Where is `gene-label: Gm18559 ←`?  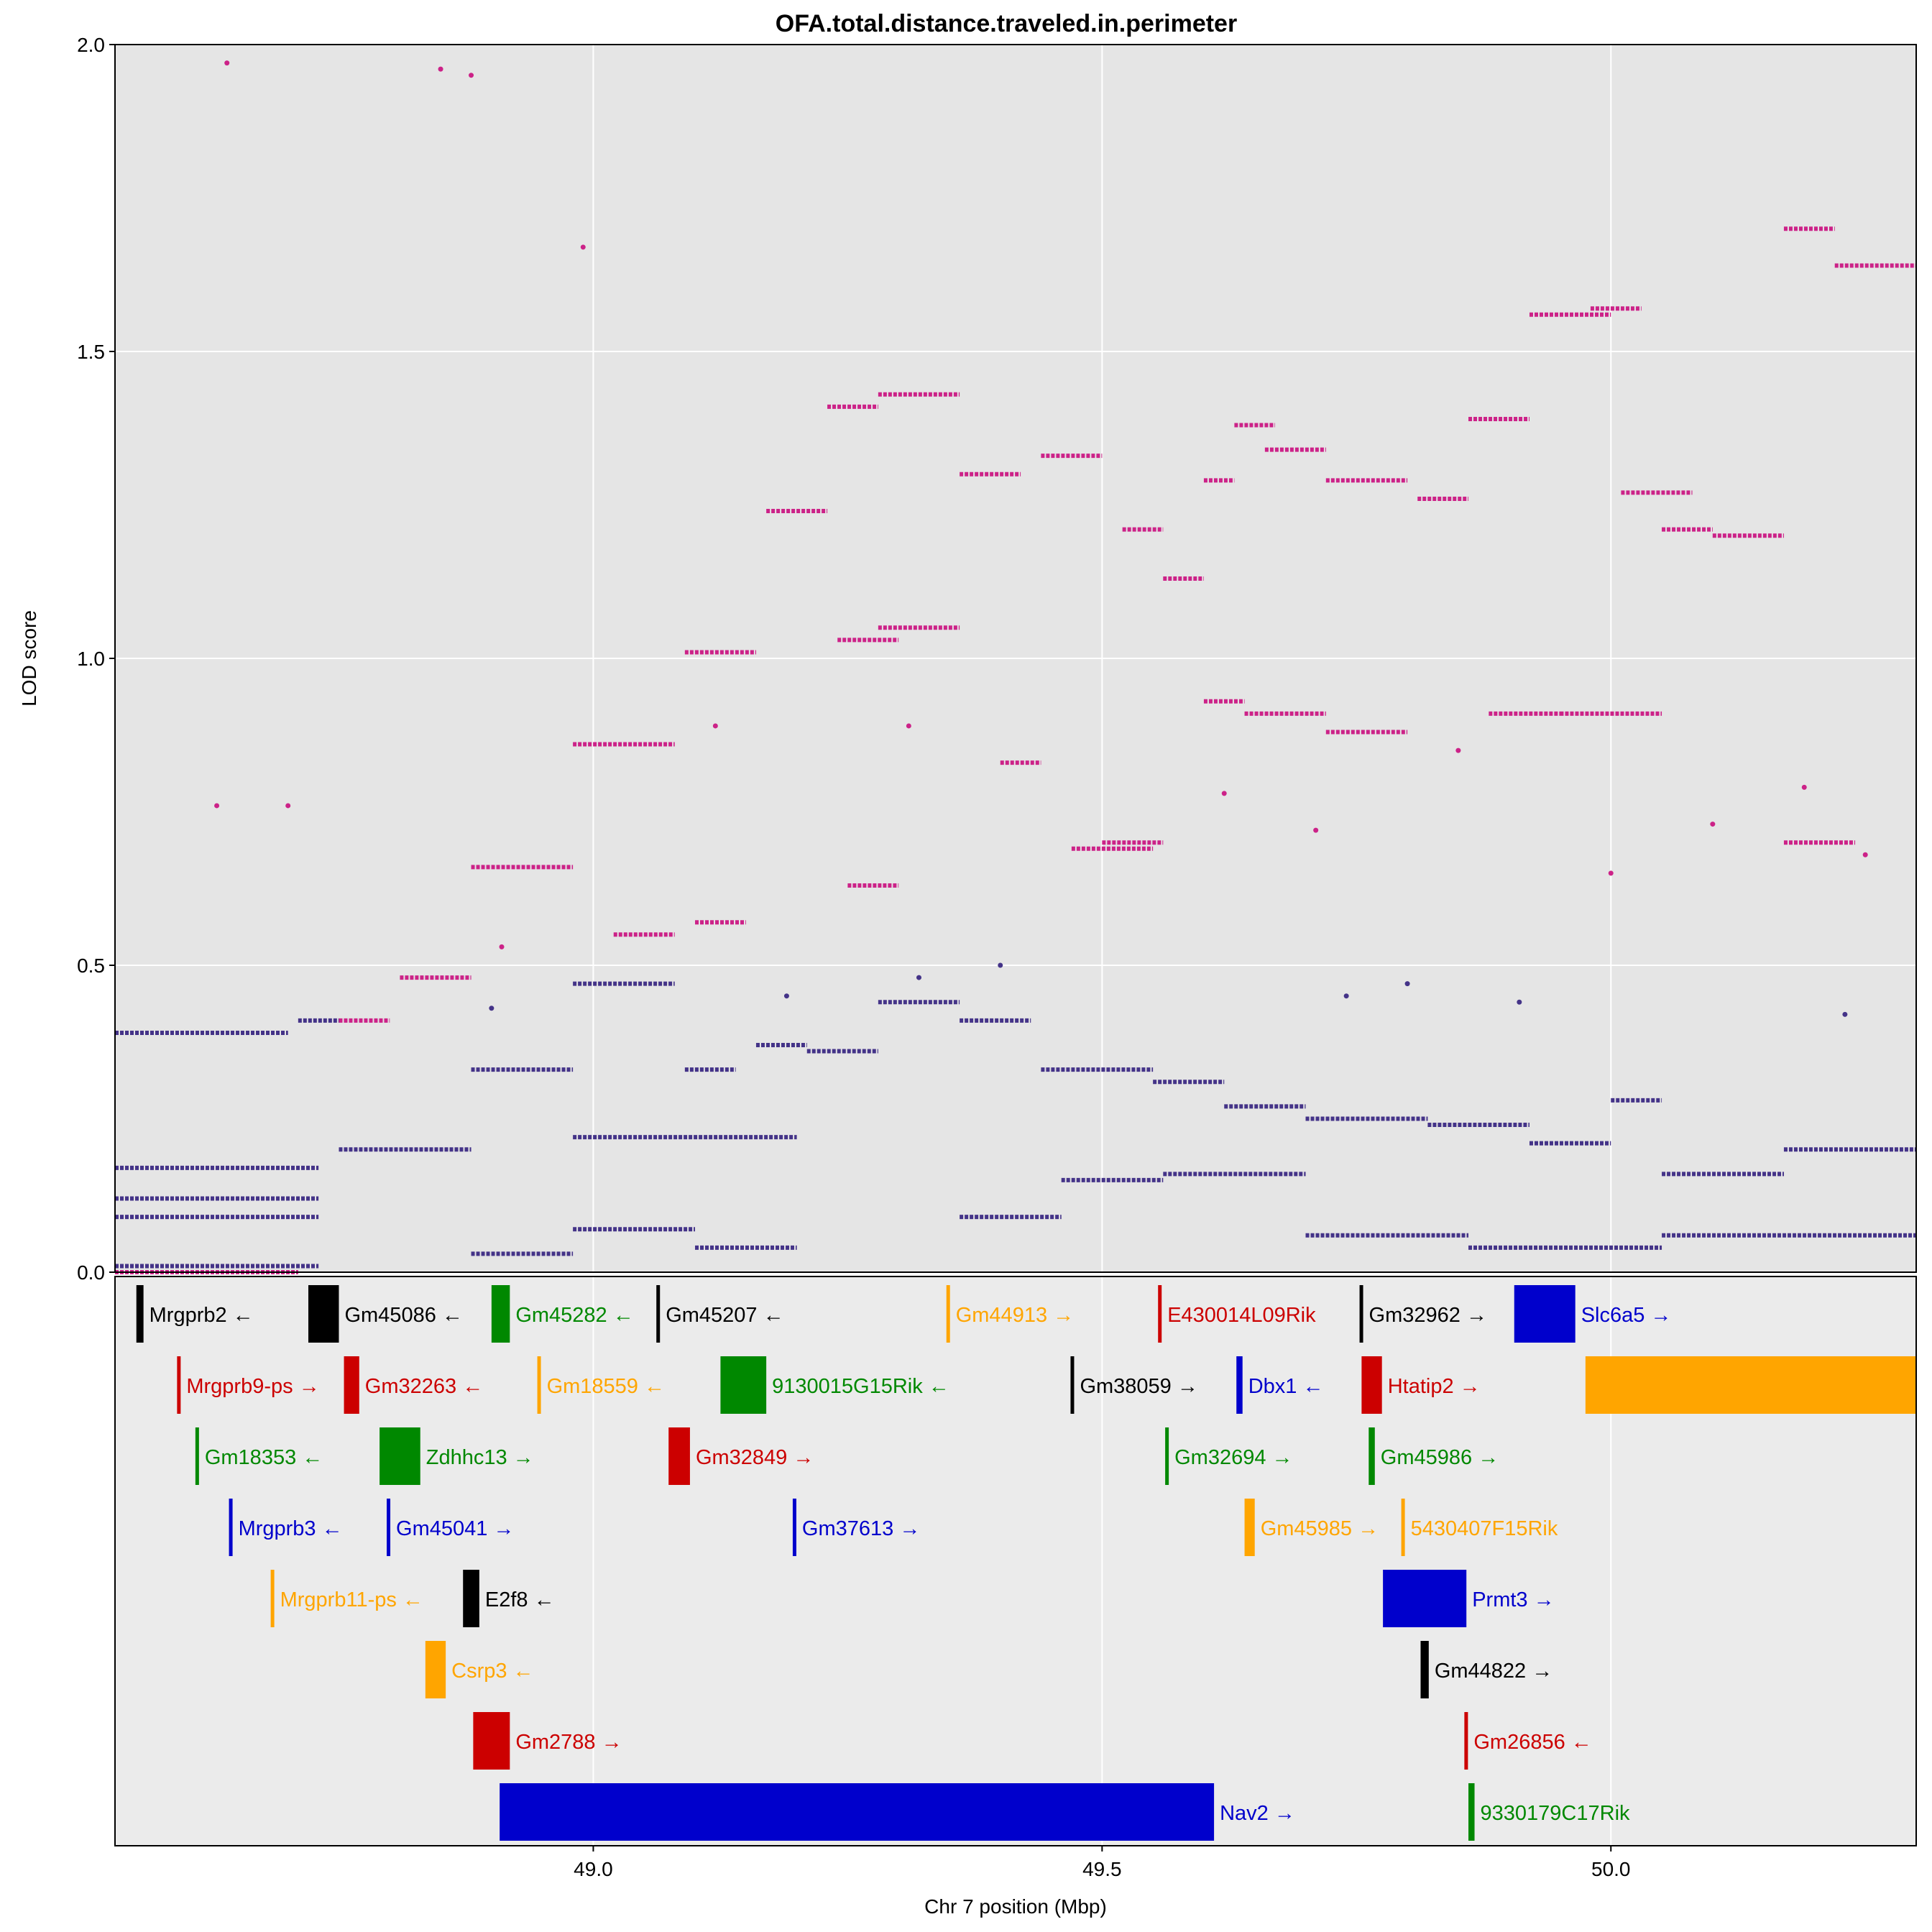
gene-label: Gm18559 ← is located at coordinates (606, 1386).